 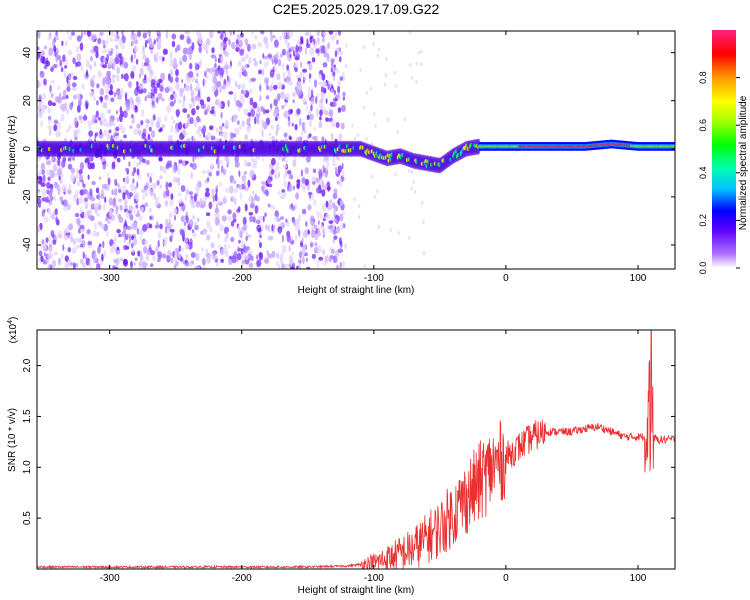 What do you see at coordinates (356, 290) in the screenshot?
I see `spectrogram-x-axis-label: Height of straight line (km)` at bounding box center [356, 290].